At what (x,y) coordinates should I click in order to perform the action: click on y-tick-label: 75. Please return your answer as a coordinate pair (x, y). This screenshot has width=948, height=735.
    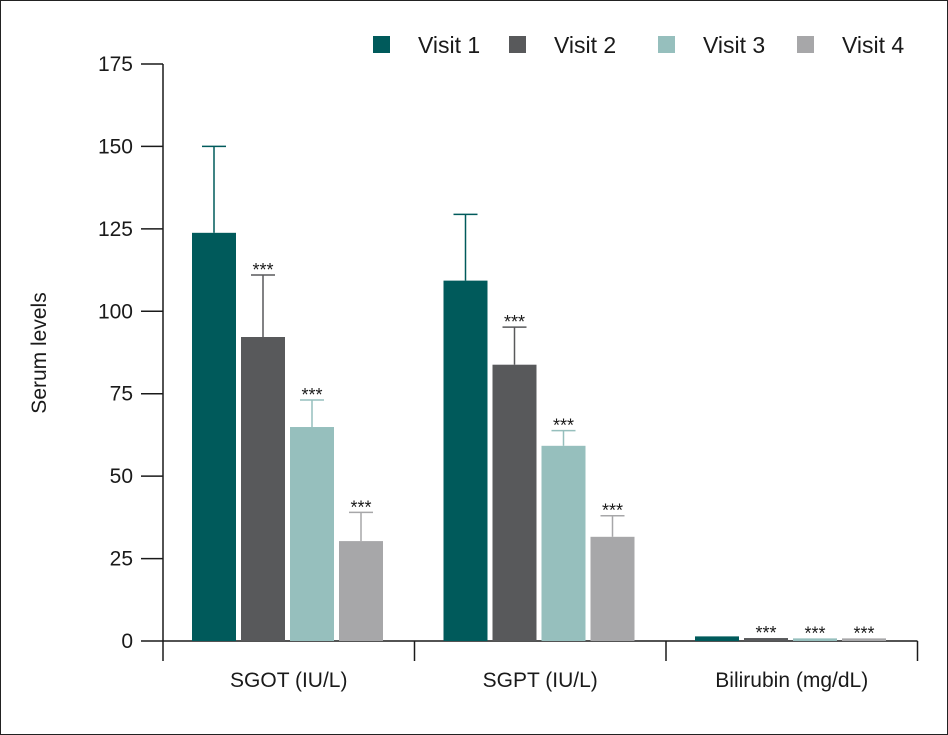
    Looking at the image, I should click on (121, 394).